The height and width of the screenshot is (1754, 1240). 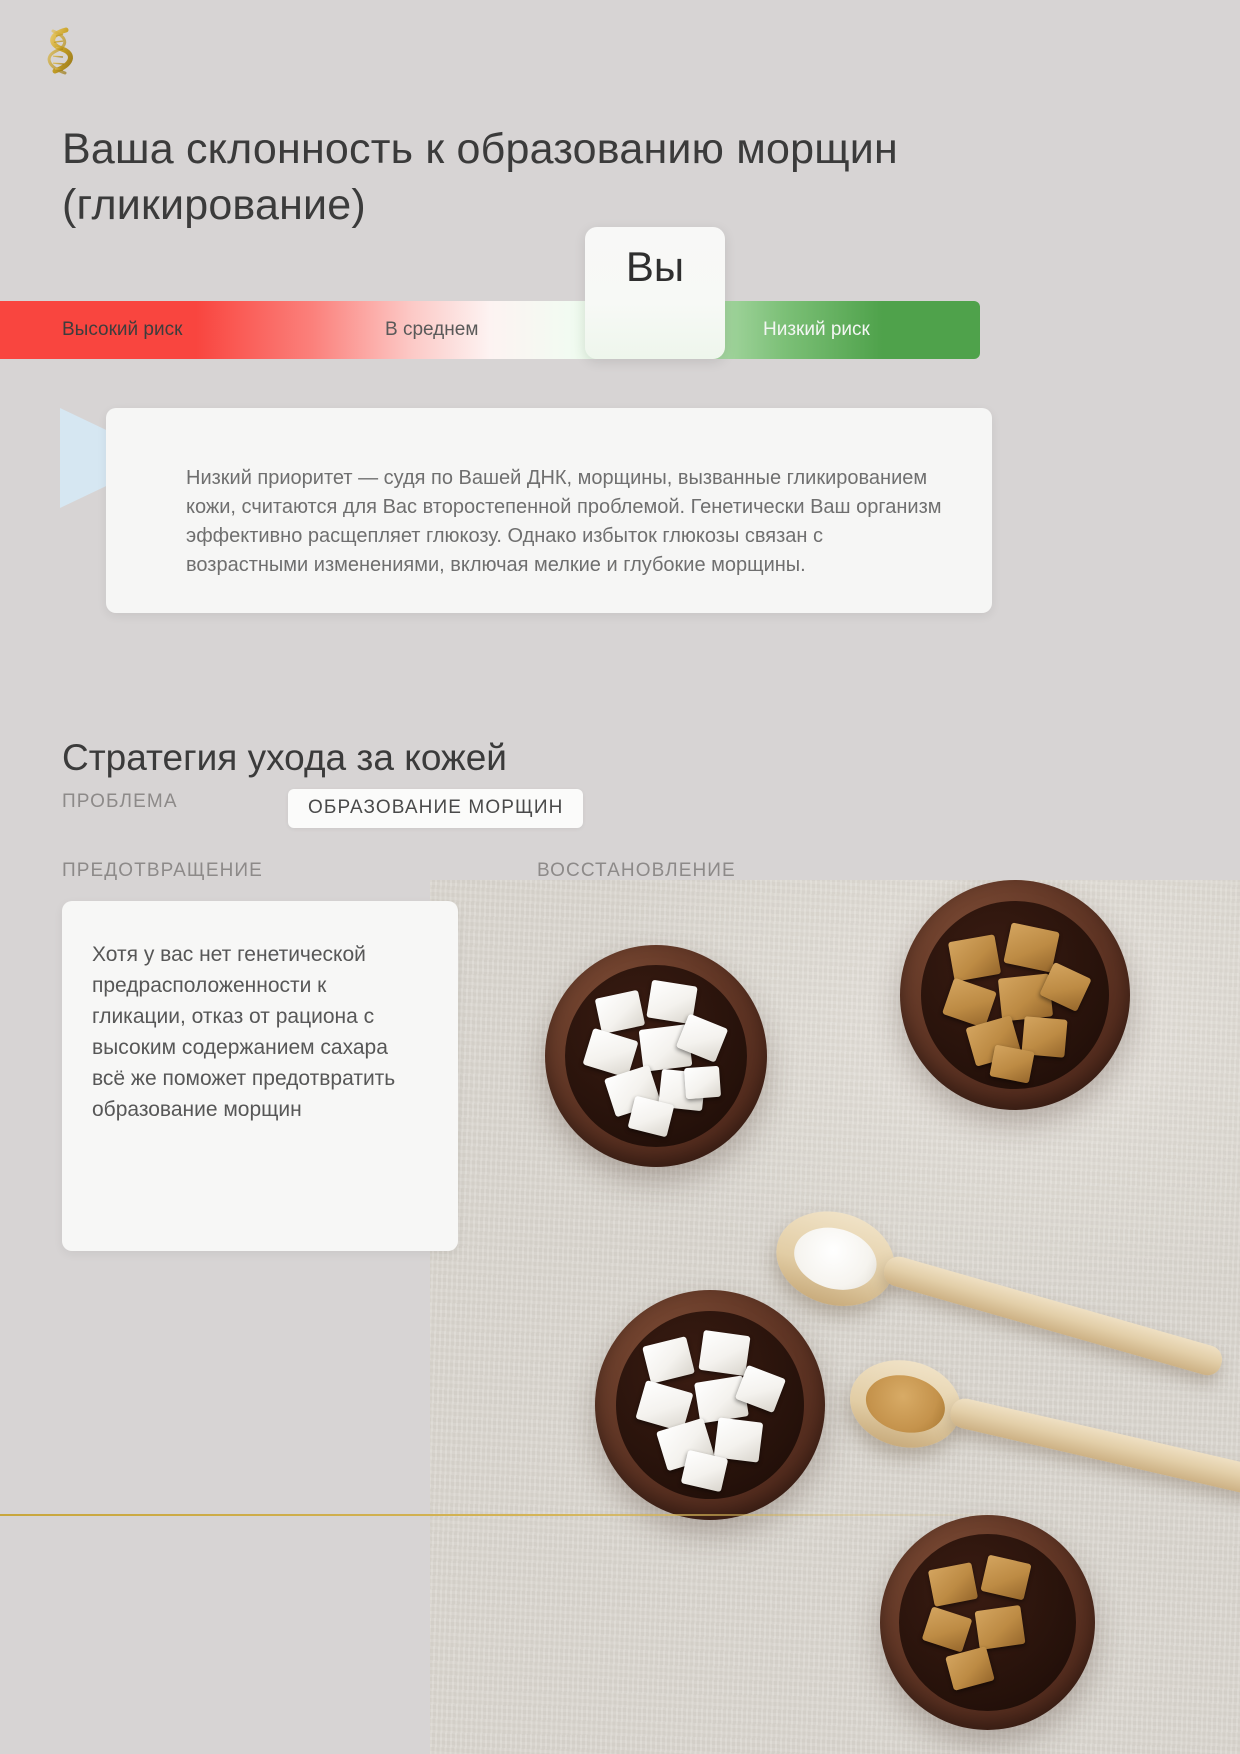 I want to click on footer-divider, so click(x=500, y=1515).